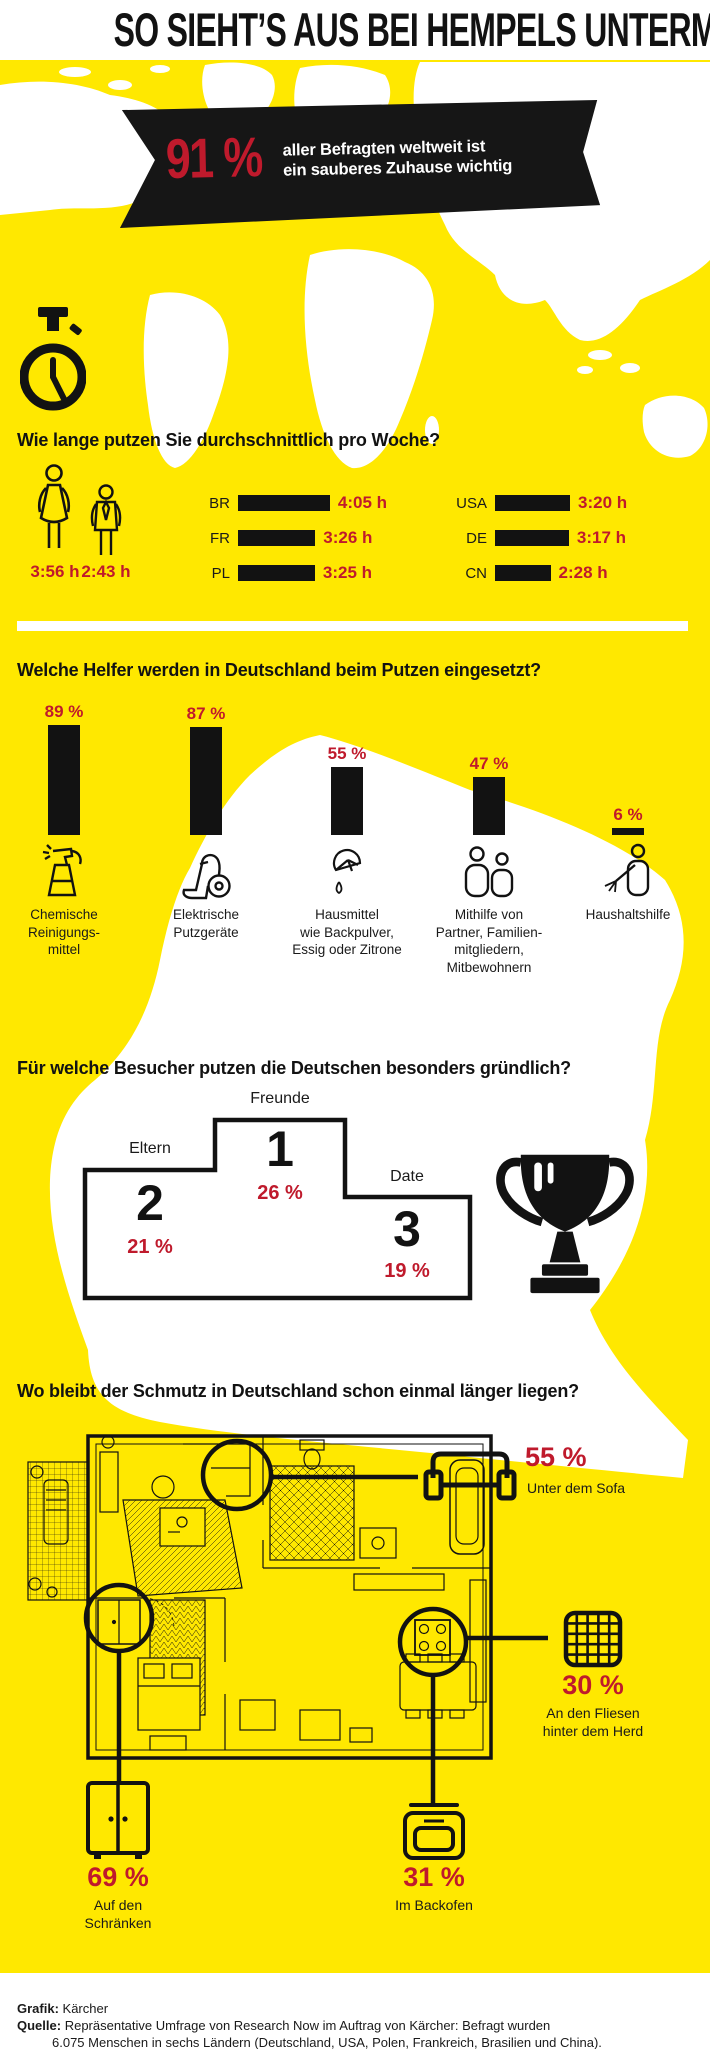  What do you see at coordinates (64, 871) in the screenshot?
I see `spray-bottle-icon` at bounding box center [64, 871].